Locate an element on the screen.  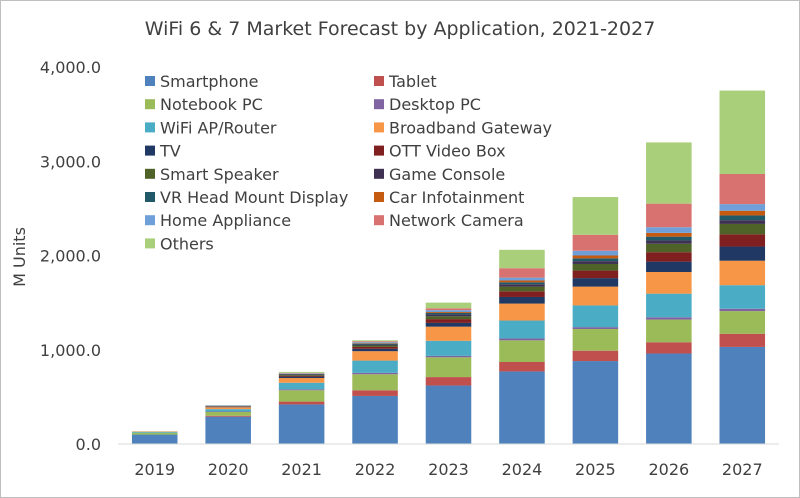
legend-label-vr-head-mount-display: VR Head Mount Display is located at coordinates (254, 197).